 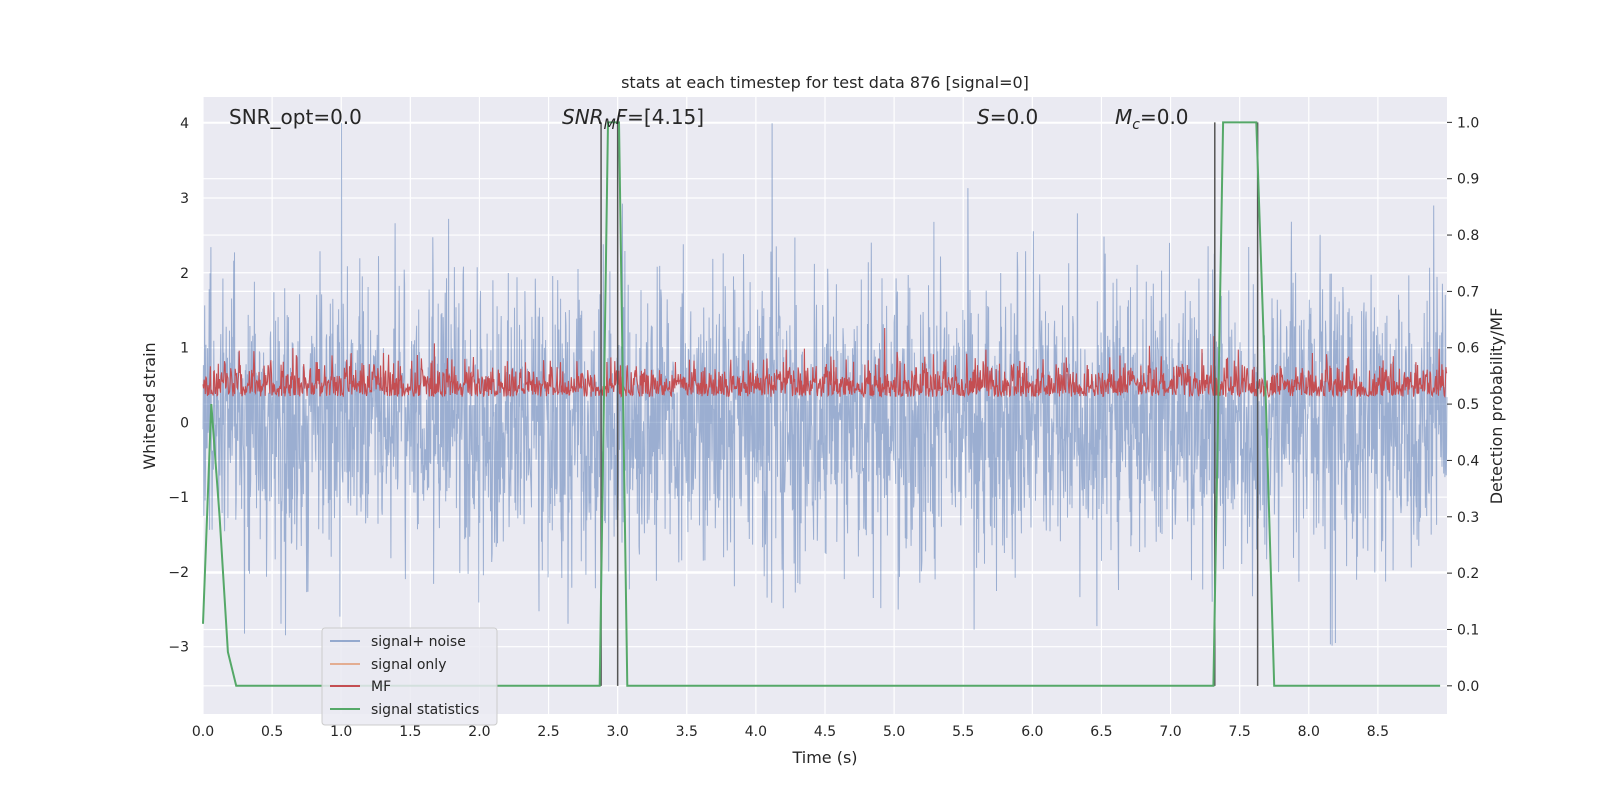 What do you see at coordinates (824, 757) in the screenshot?
I see `x-axis-label: Time (s)` at bounding box center [824, 757].